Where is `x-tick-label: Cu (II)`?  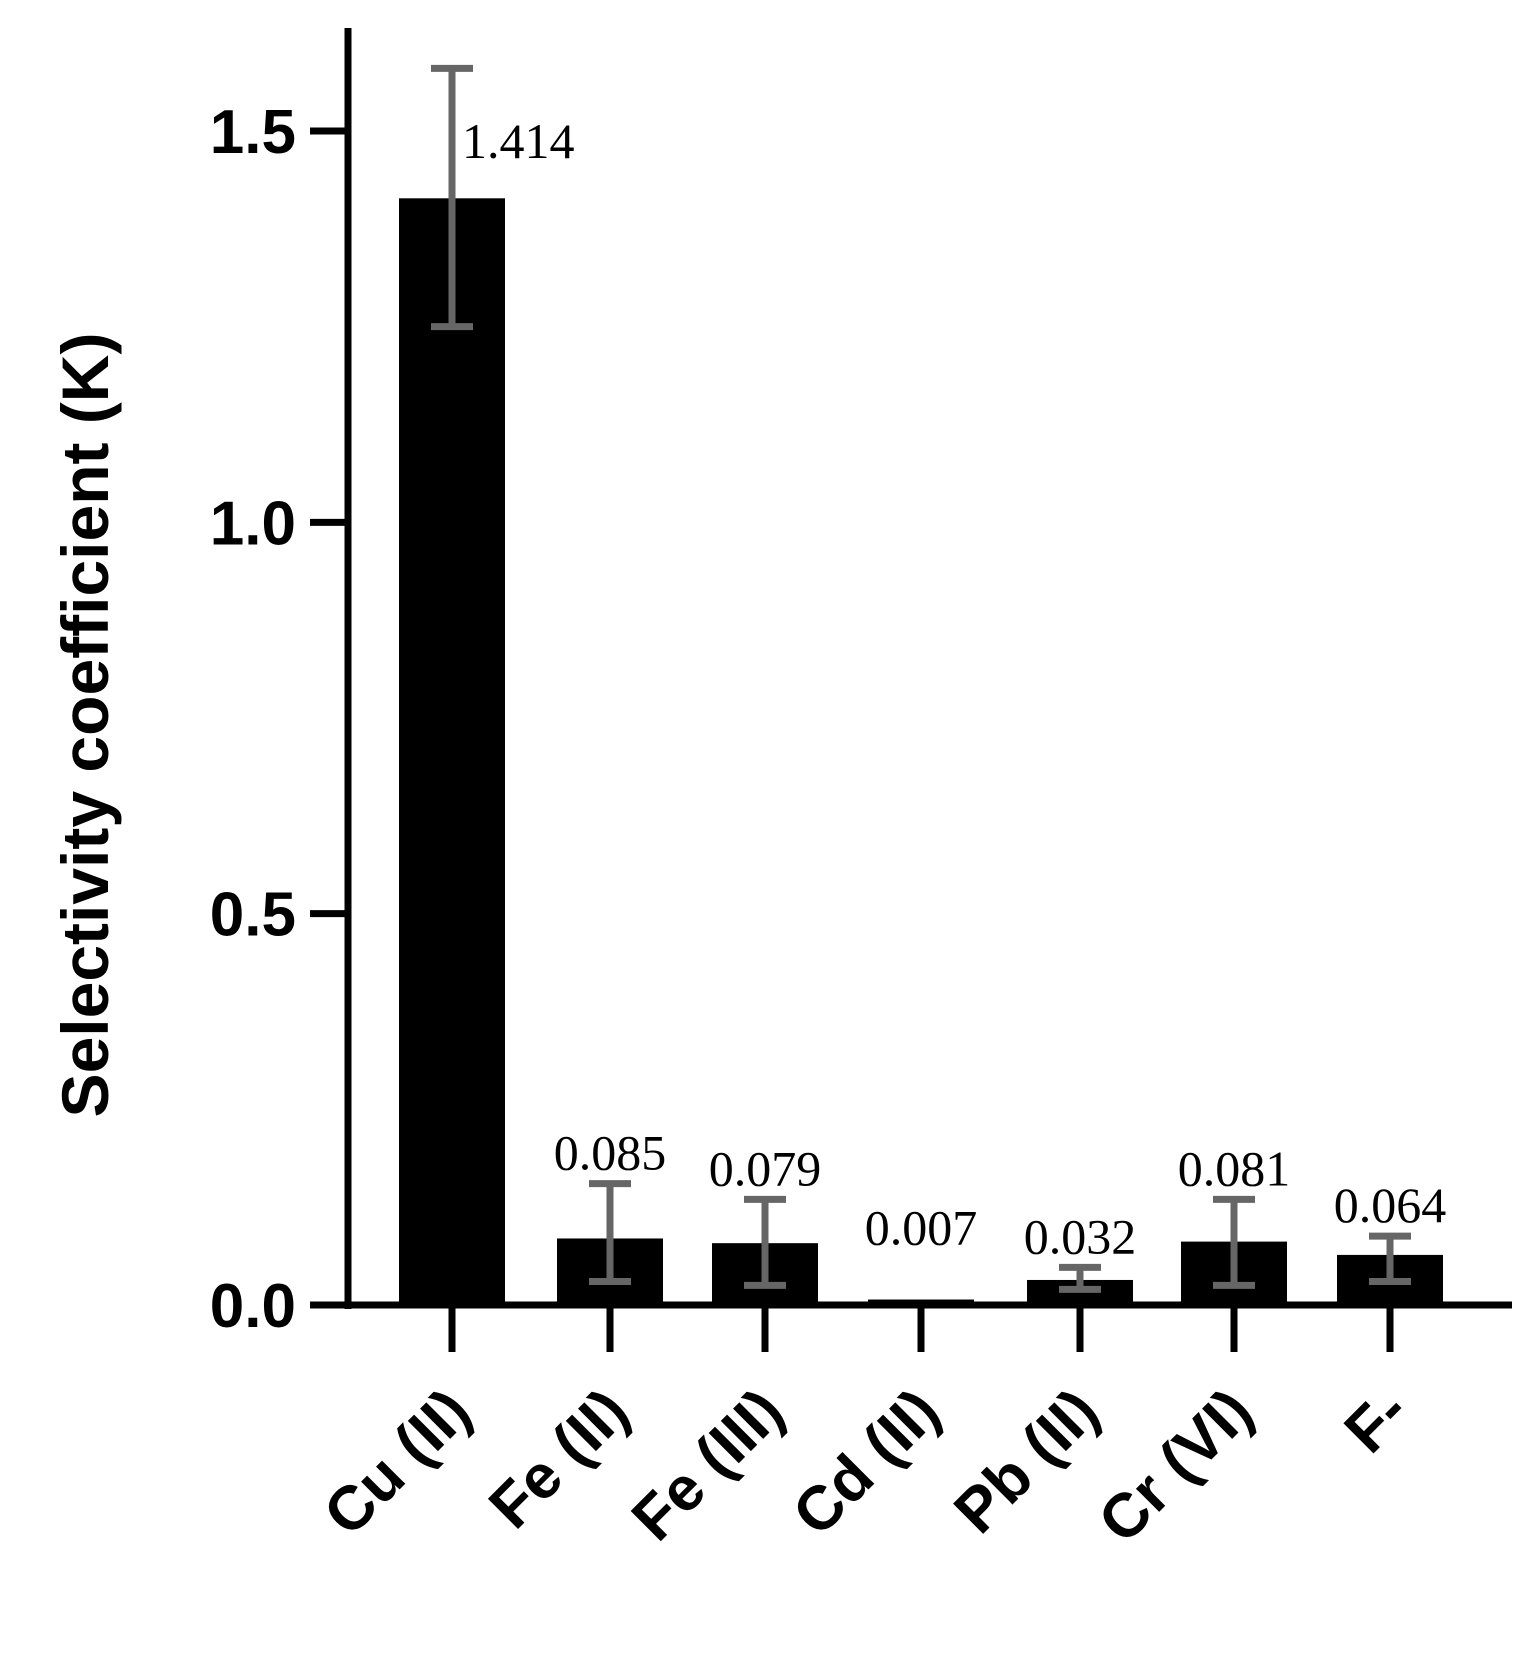
x-tick-label: Cu (II) is located at coordinates (397, 1462).